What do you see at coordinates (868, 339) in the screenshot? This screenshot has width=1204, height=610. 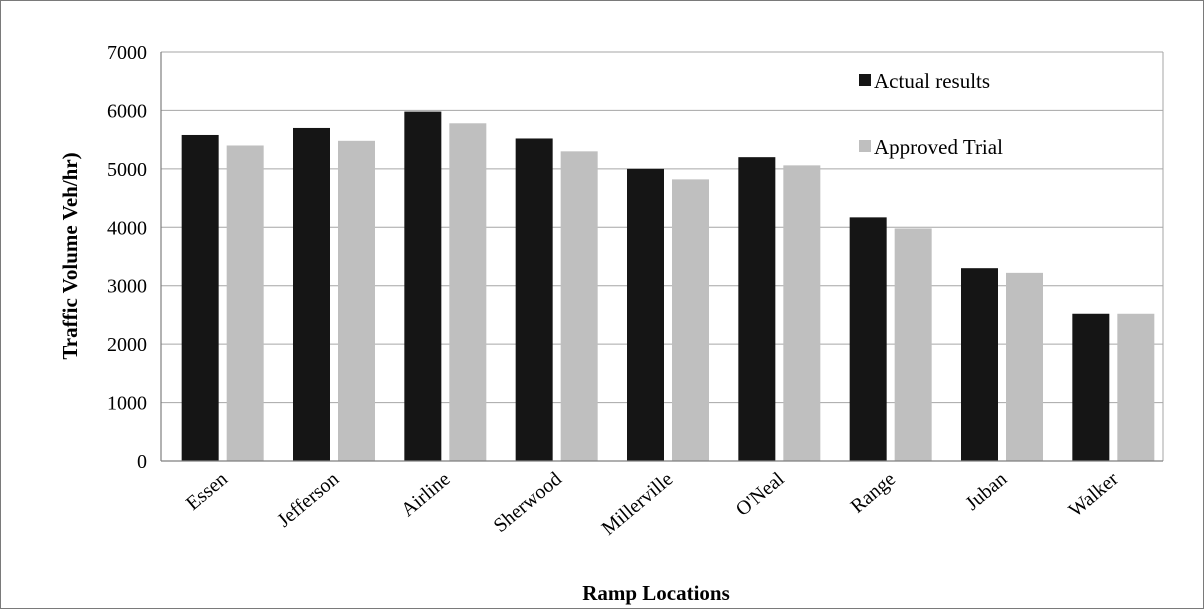 I see `bar-actual-range` at bounding box center [868, 339].